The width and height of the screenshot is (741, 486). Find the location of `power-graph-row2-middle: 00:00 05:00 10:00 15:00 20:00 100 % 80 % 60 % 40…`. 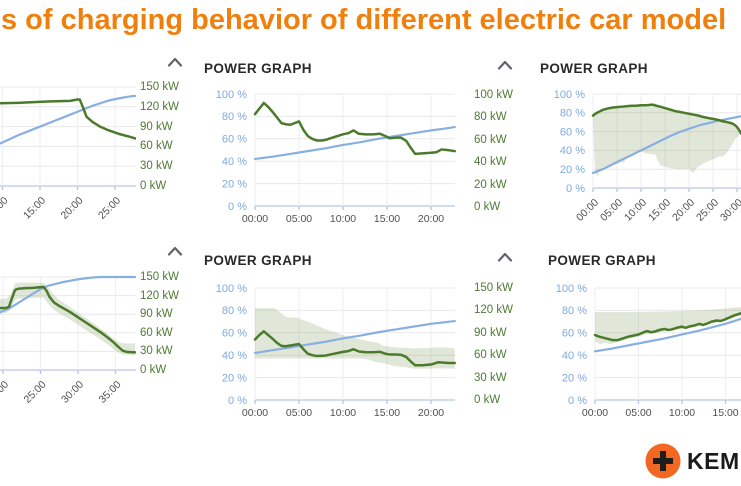

power-graph-row2-middle: 00:00 05:00 10:00 15:00 20:00 100 % 80 % 60 % 40… is located at coordinates (326, 351).